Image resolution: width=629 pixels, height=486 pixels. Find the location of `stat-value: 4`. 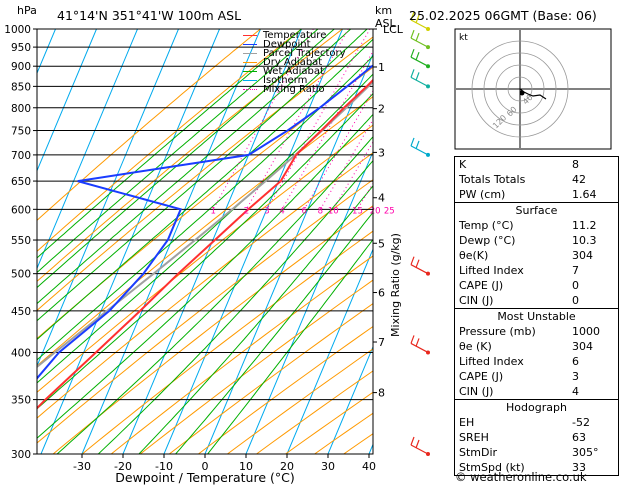

stat-value: 4 is located at coordinates (575, 391).